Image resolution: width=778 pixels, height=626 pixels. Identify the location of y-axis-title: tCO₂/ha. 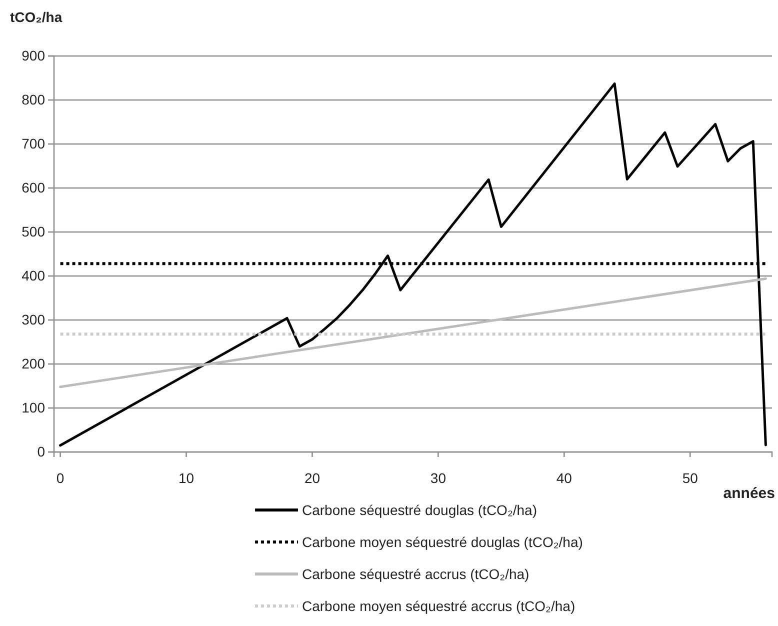
(36, 17).